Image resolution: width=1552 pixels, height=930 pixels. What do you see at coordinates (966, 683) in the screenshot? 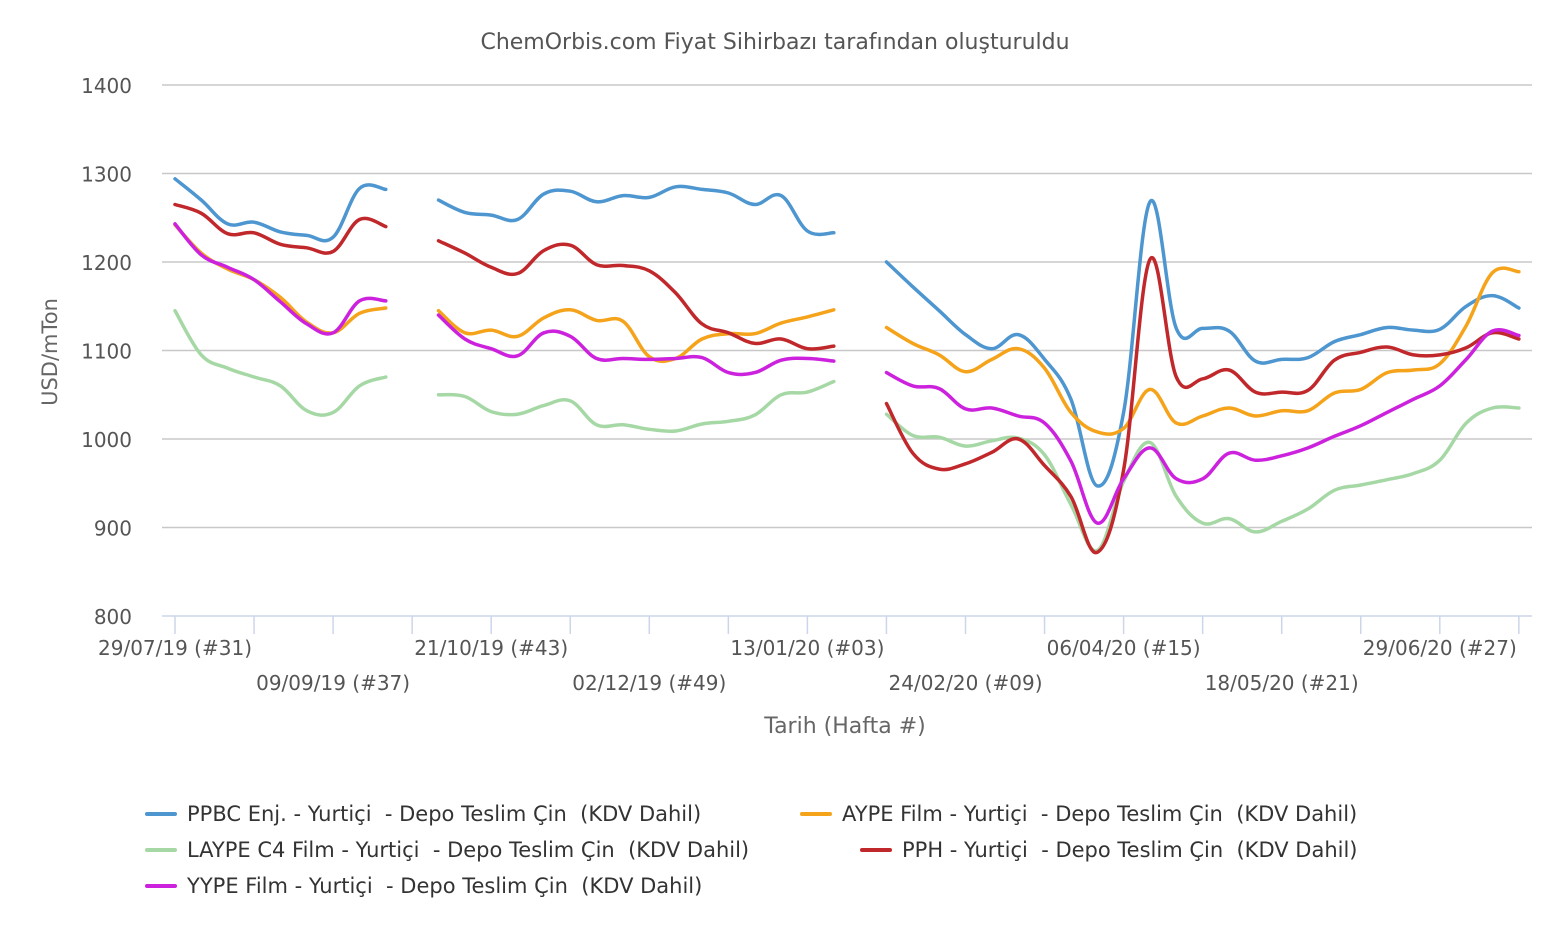
I see `x-tick-label: 24/02/20 (#09)` at bounding box center [966, 683].